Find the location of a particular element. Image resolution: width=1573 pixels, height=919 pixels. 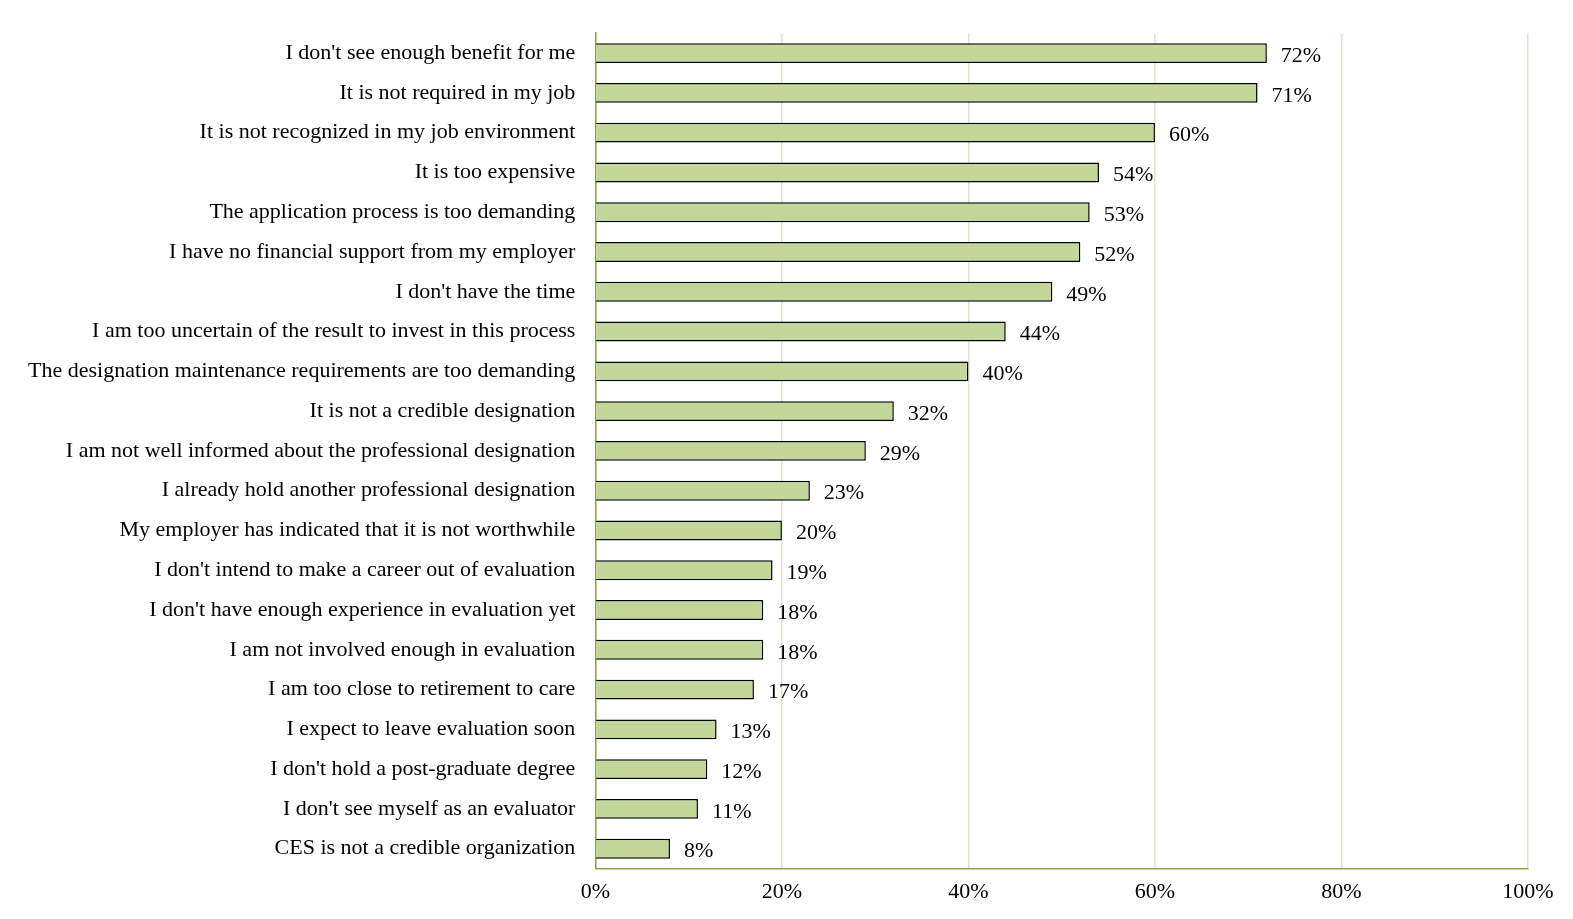

data-label: 53% is located at coordinates (1123, 213).